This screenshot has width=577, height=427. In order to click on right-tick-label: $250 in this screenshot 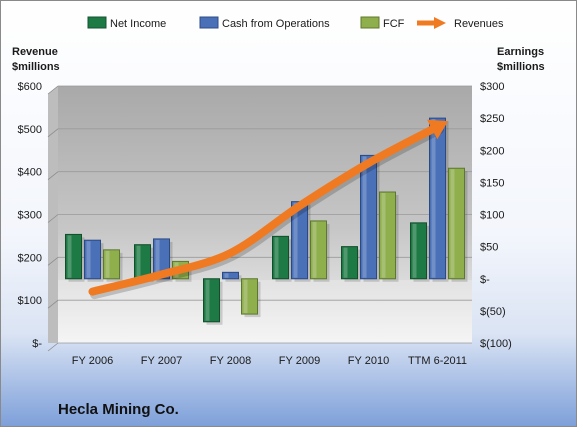, I will do `click(492, 119)`.